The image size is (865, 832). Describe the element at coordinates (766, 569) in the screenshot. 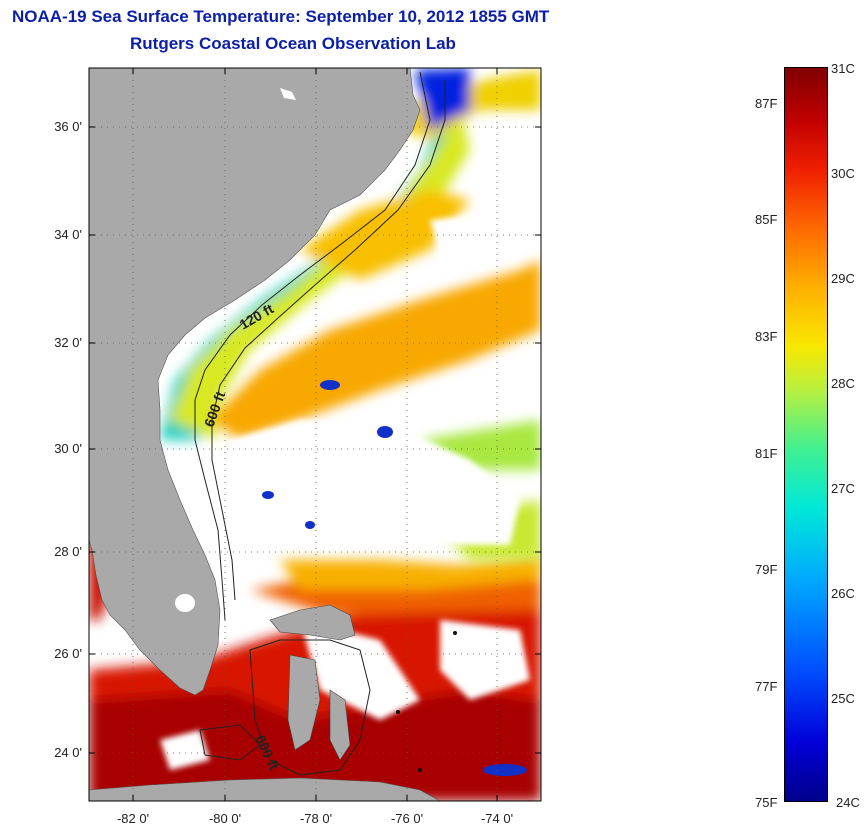

I see `colorbar-label-79f: 79F` at that location.